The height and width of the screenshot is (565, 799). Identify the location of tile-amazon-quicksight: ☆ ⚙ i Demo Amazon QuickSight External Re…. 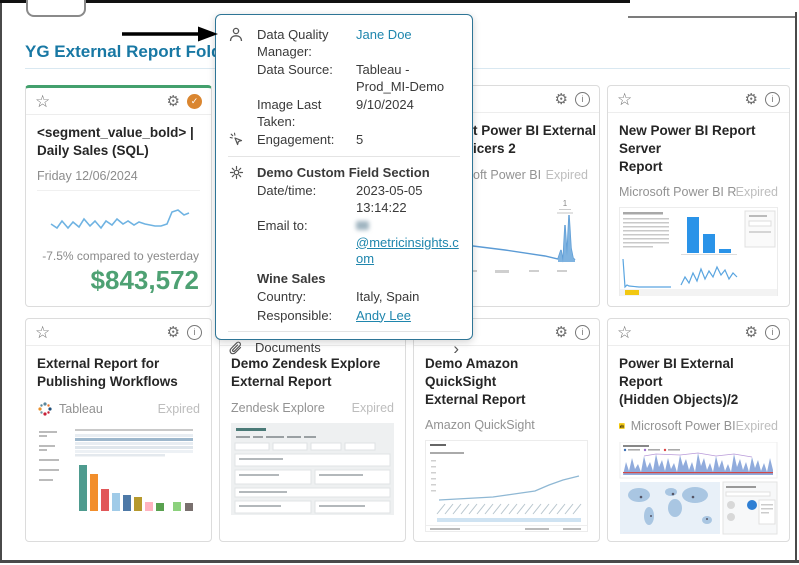
(506, 430).